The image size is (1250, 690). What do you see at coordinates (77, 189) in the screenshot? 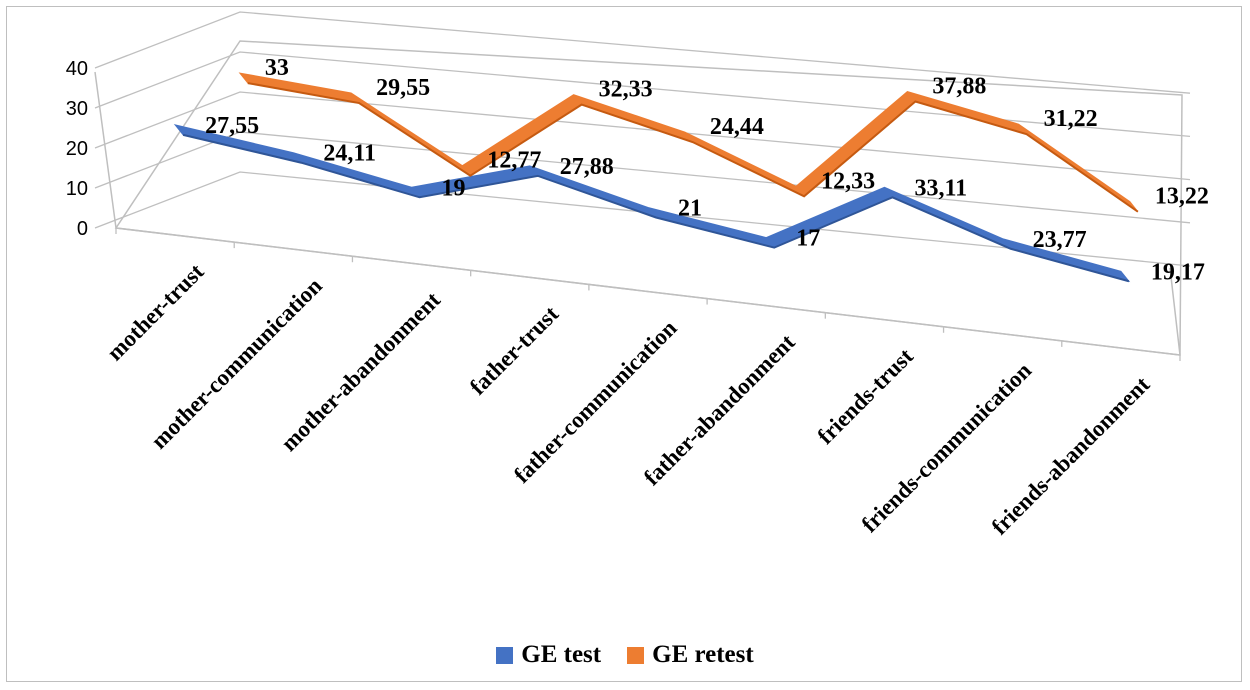
I see `y-tick-label: 10` at bounding box center [77, 189].